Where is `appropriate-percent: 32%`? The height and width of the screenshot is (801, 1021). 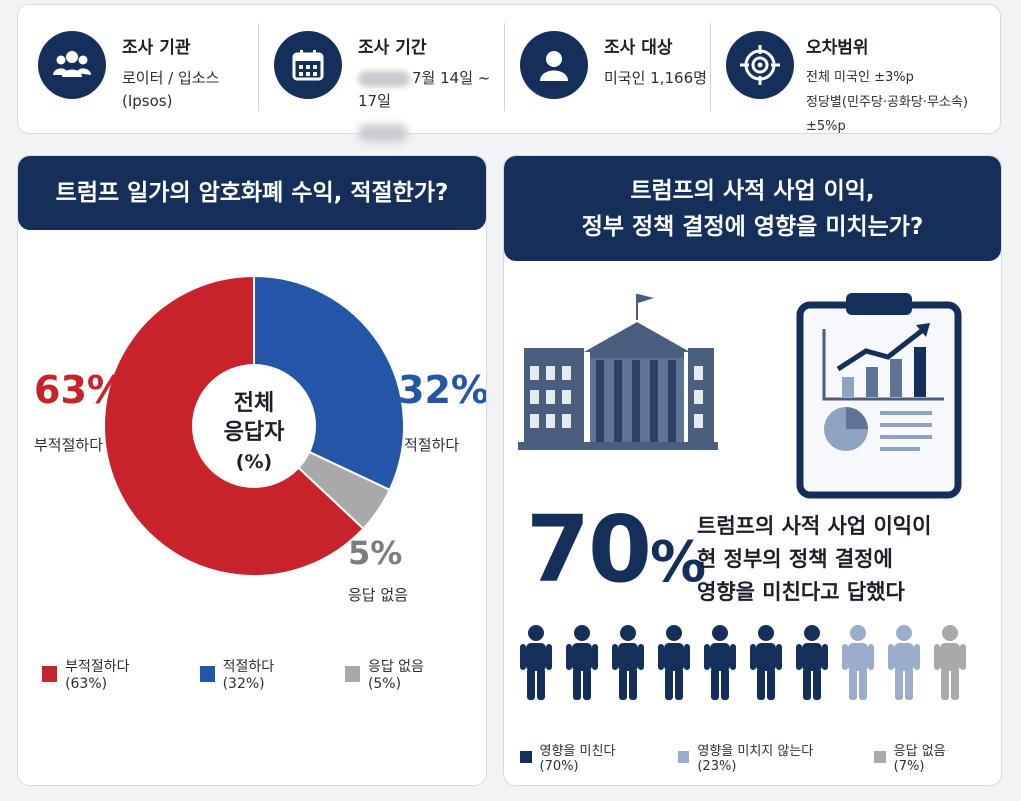
appropriate-percent: 32% is located at coordinates (442, 390).